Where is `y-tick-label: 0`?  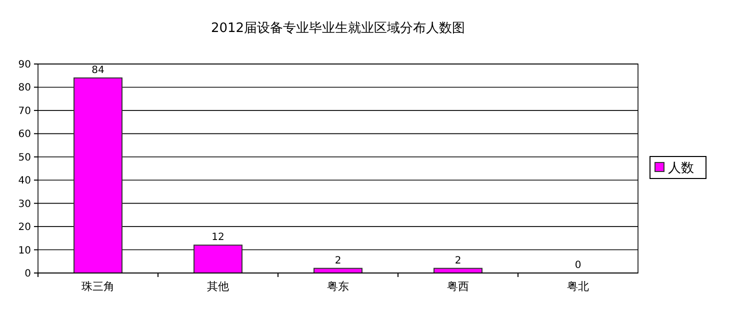 y-tick-label: 0 is located at coordinates (27, 274).